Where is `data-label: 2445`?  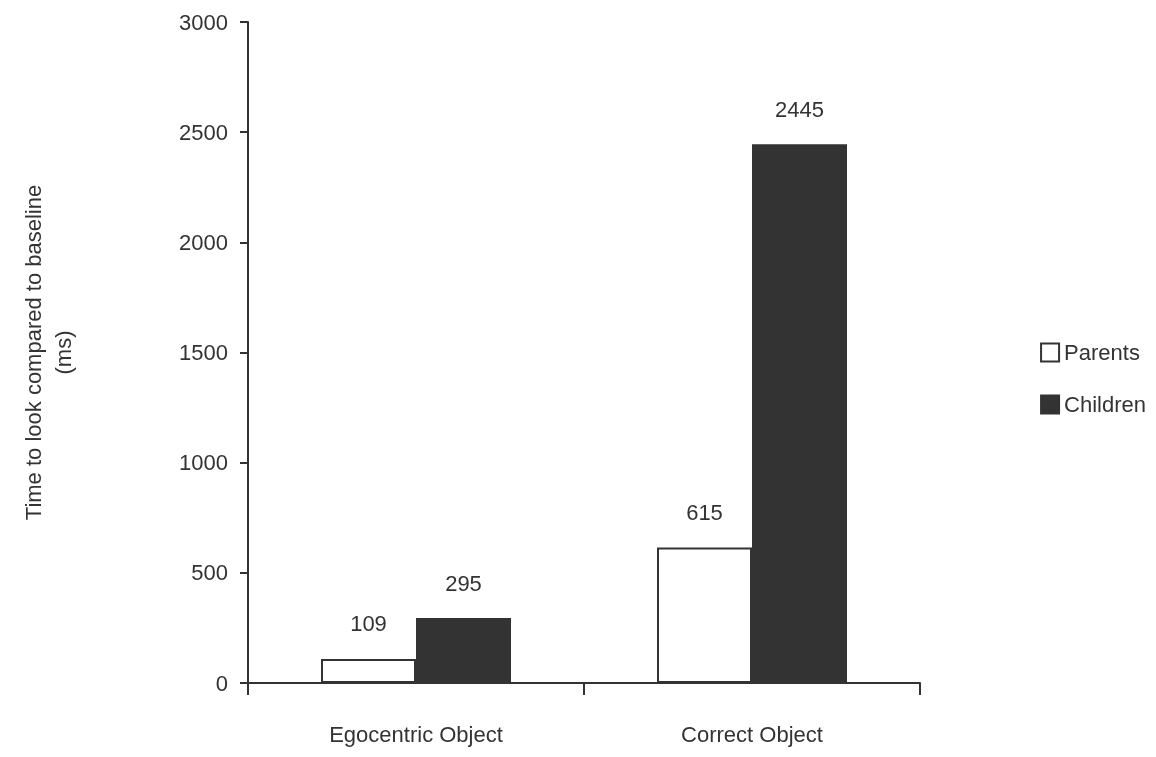 data-label: 2445 is located at coordinates (799, 109).